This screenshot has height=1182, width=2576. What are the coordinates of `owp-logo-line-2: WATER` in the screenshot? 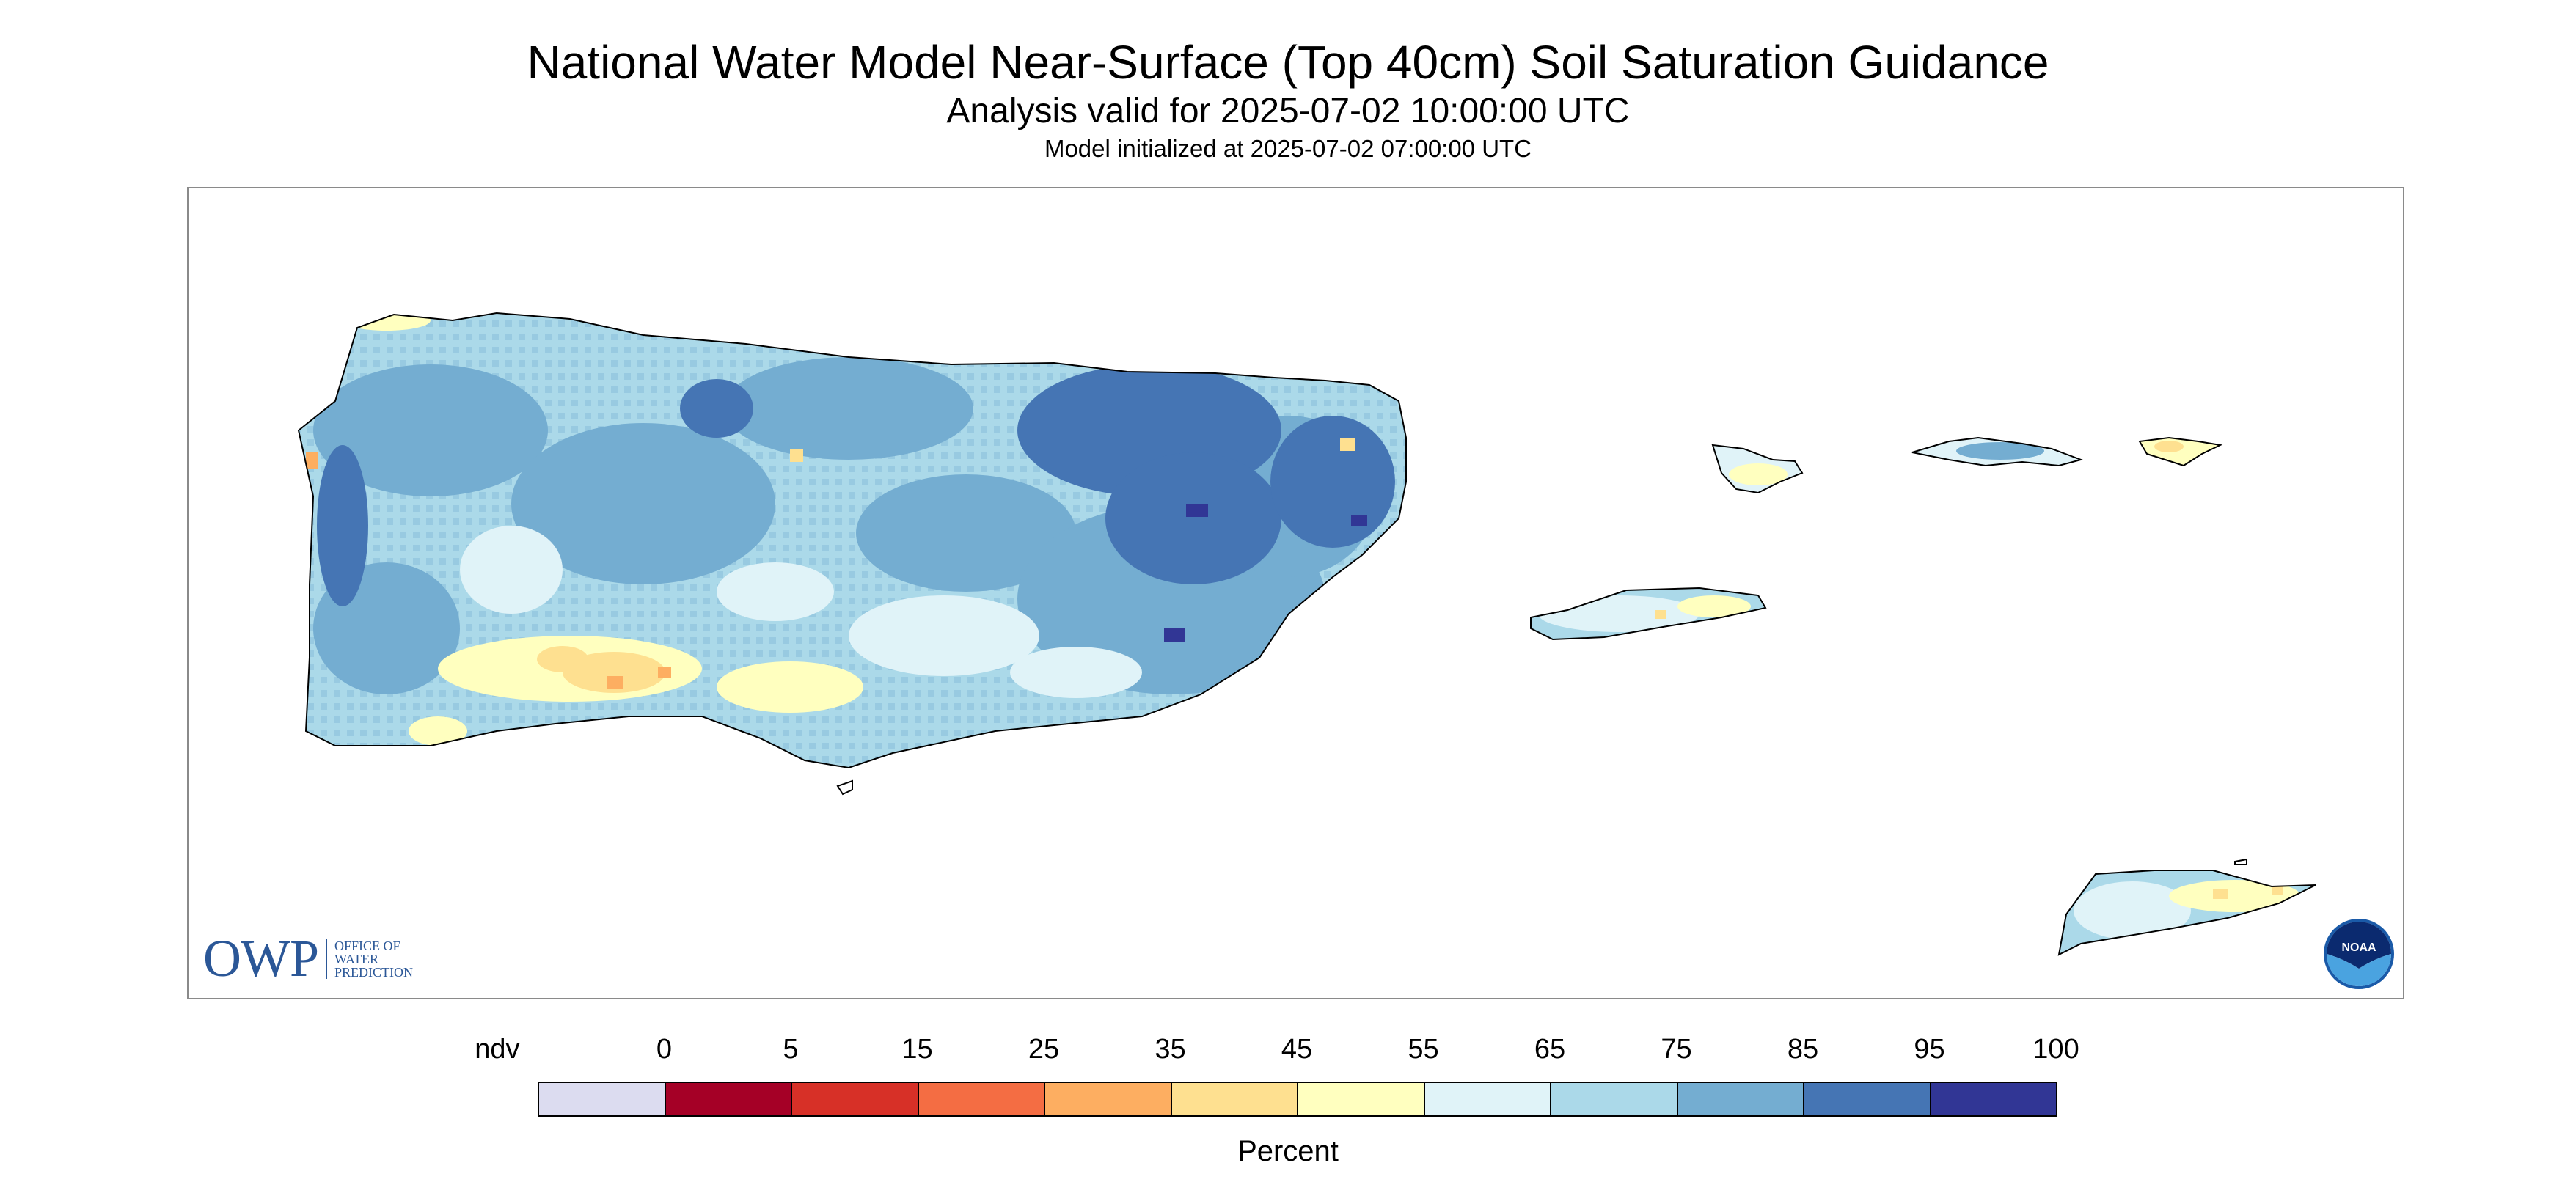 It's located at (356, 958).